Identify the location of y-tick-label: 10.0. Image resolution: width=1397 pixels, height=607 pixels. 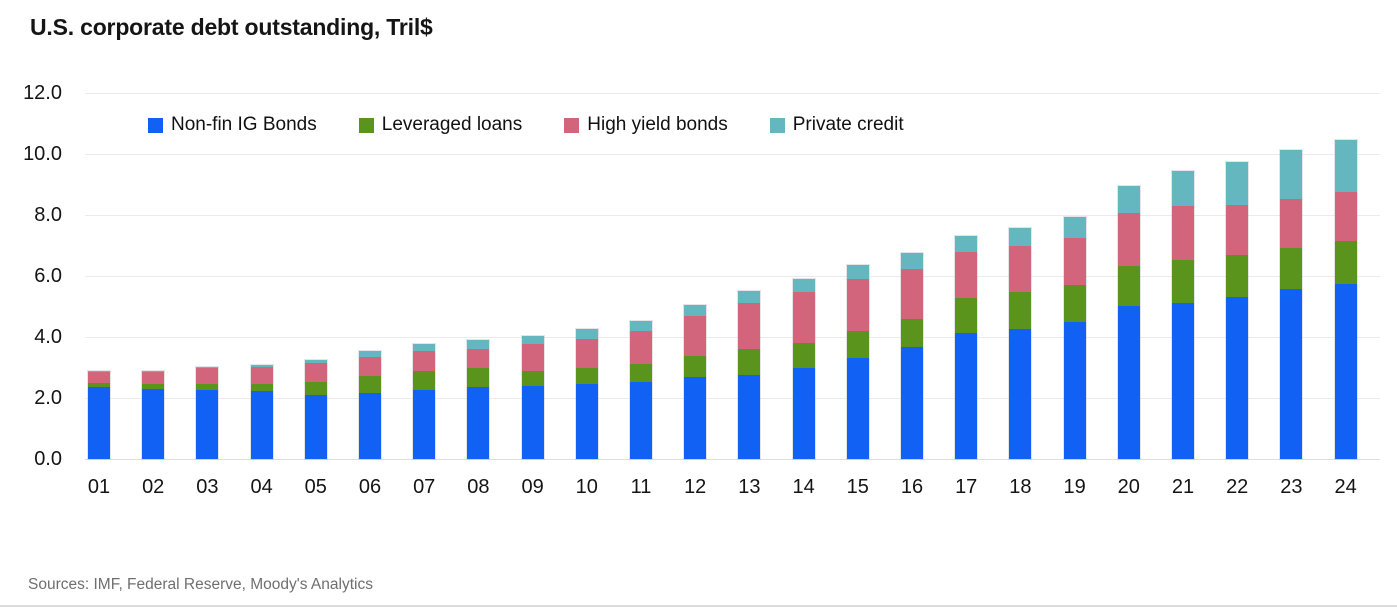
(42, 154).